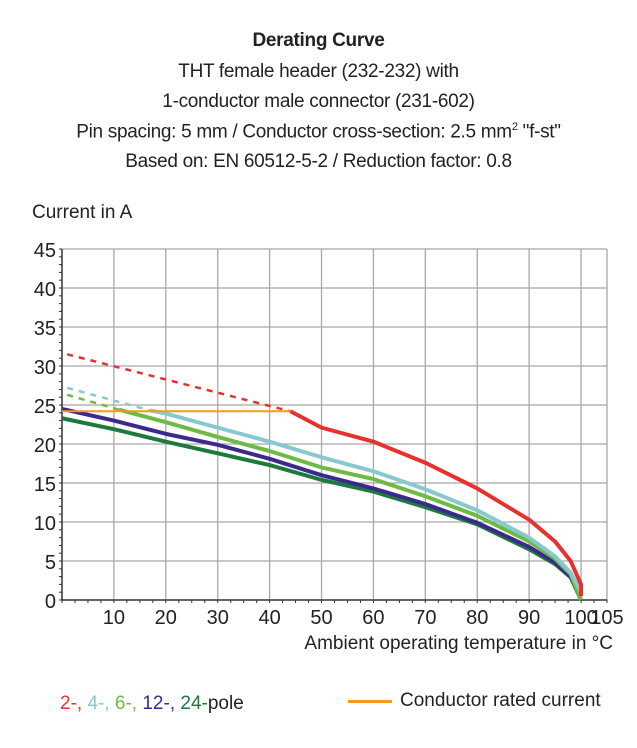 Image resolution: width=637 pixels, height=748 pixels. Describe the element at coordinates (218, 618) in the screenshot. I see `x-tick-label: 30` at that location.